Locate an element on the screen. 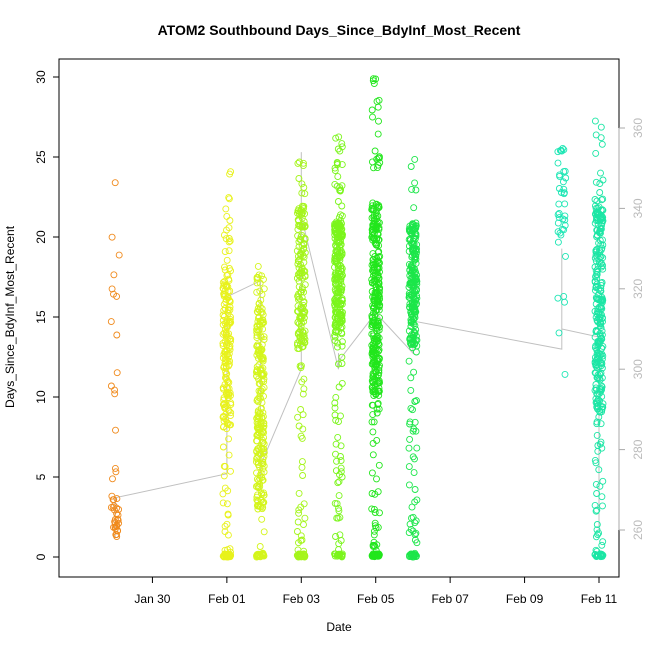 This screenshot has height=655, width=650. y-tick-label: 20 is located at coordinates (41, 237).